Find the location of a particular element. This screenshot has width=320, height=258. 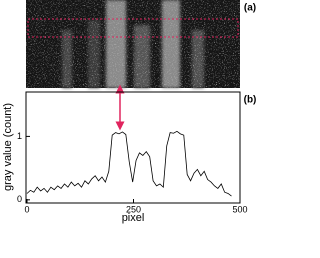

y-tick-label: 0 is located at coordinates (19, 199).